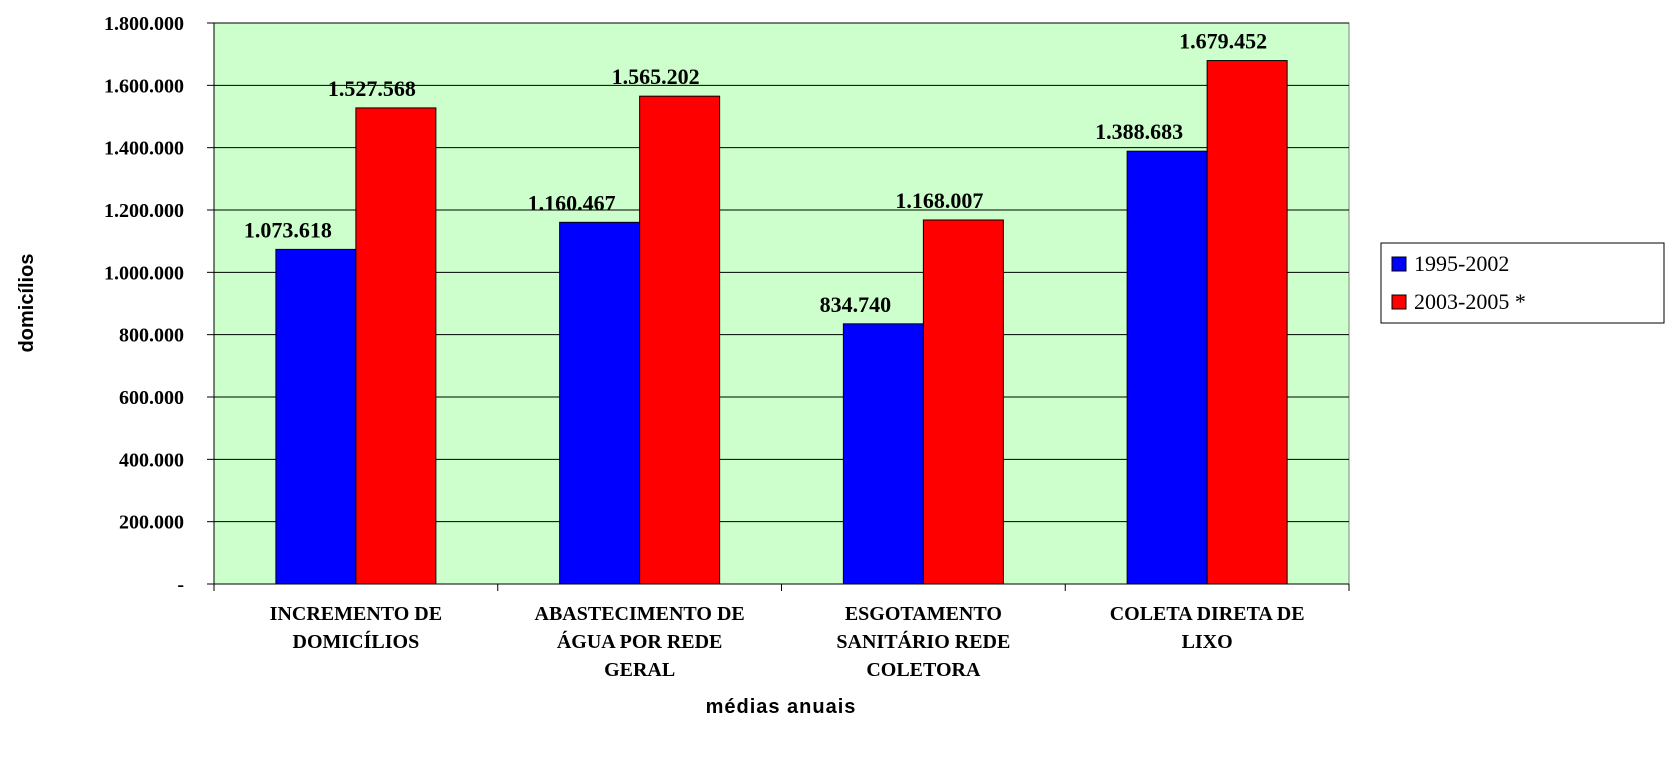 The width and height of the screenshot is (1670, 766). What do you see at coordinates (1207, 642) in the screenshot?
I see `category-label: LIXO` at bounding box center [1207, 642].